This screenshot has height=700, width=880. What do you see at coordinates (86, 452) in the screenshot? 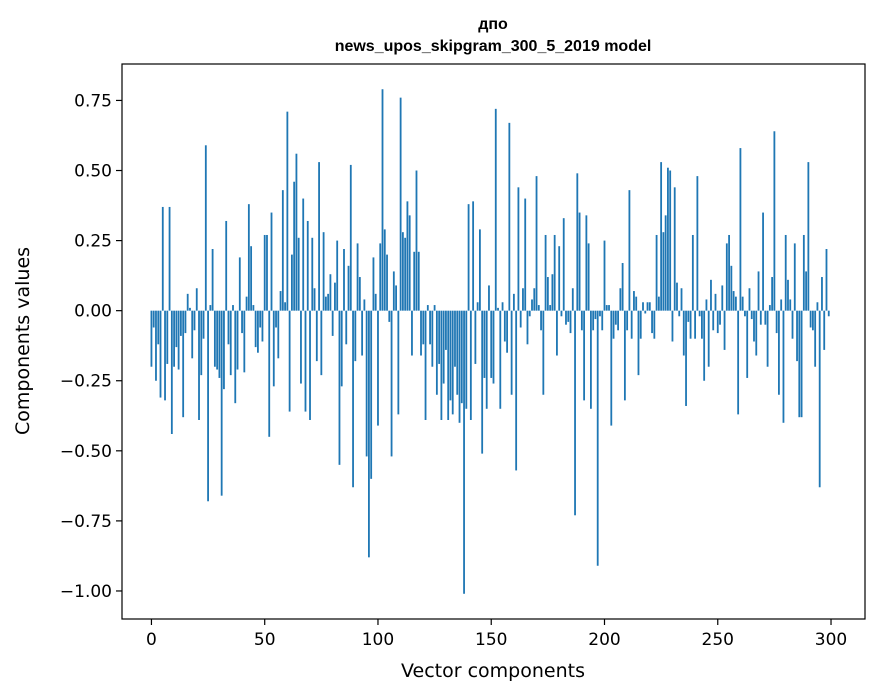
I see `y-tick-label: −0.50` at bounding box center [86, 452].